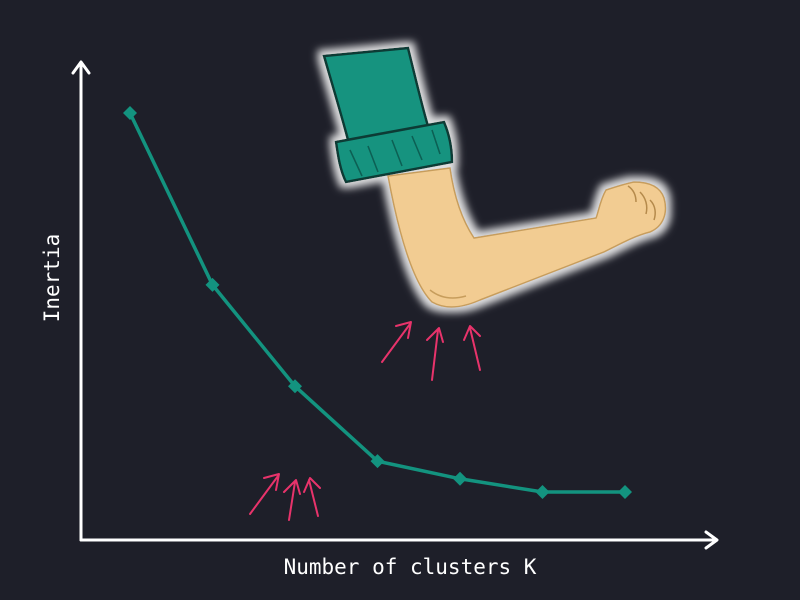 This screenshot has width=800, height=600. I want to click on x-axis-arrowhead, so click(711, 540).